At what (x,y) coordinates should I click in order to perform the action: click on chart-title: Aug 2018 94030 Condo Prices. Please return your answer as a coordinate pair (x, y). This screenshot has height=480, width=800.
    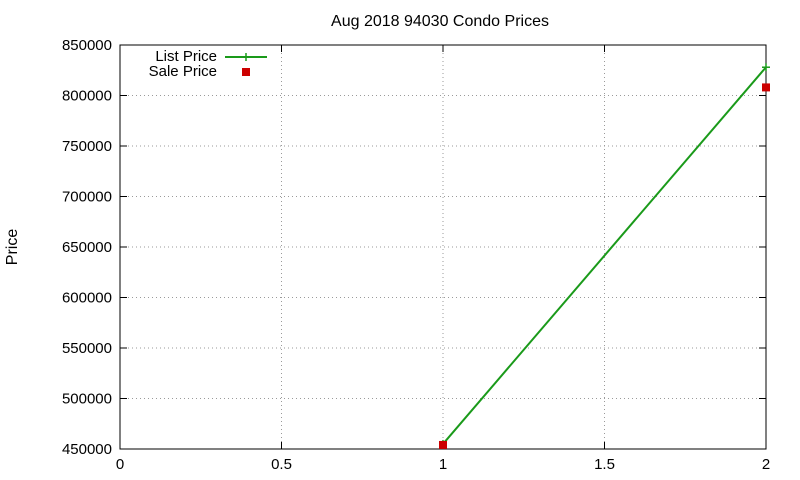
    Looking at the image, I should click on (440, 21).